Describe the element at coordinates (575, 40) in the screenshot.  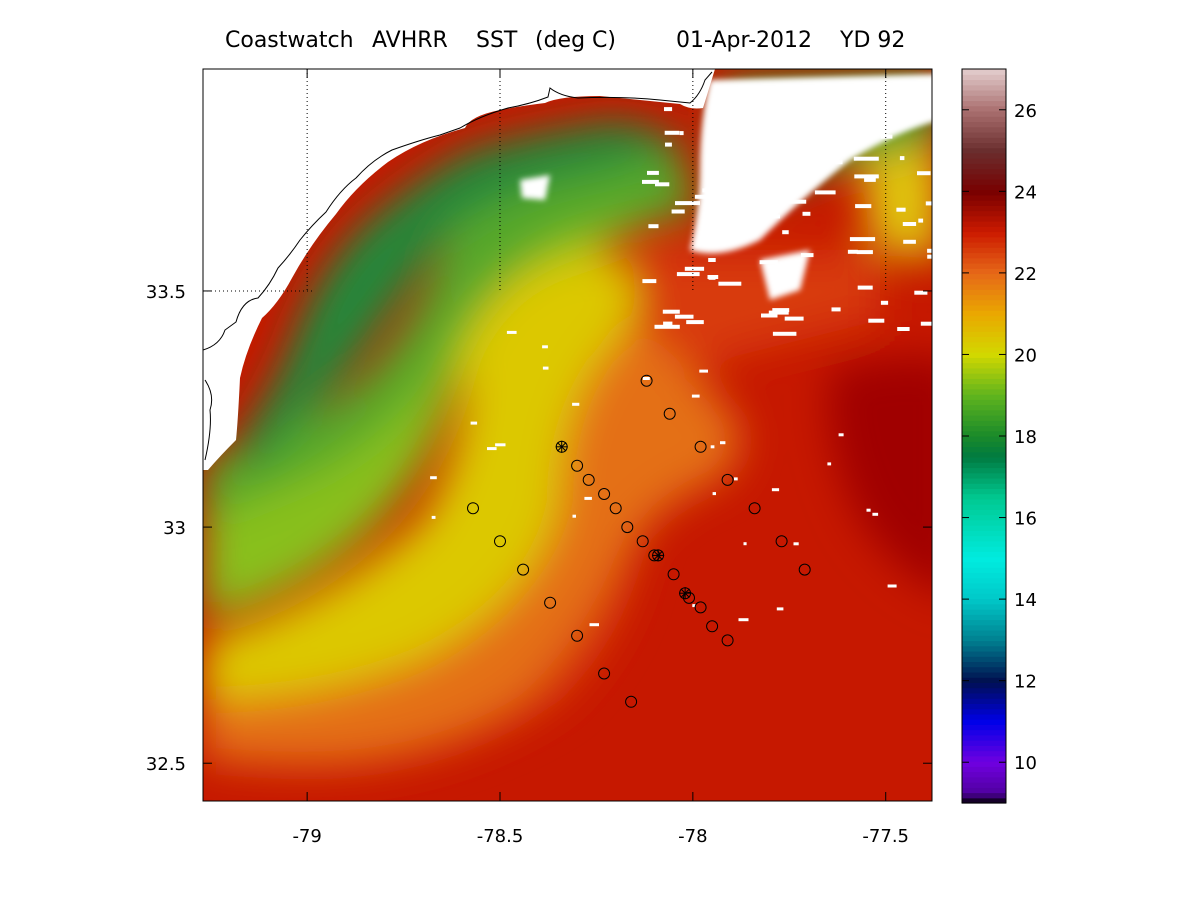
I see `title-units: (deg C)` at that location.